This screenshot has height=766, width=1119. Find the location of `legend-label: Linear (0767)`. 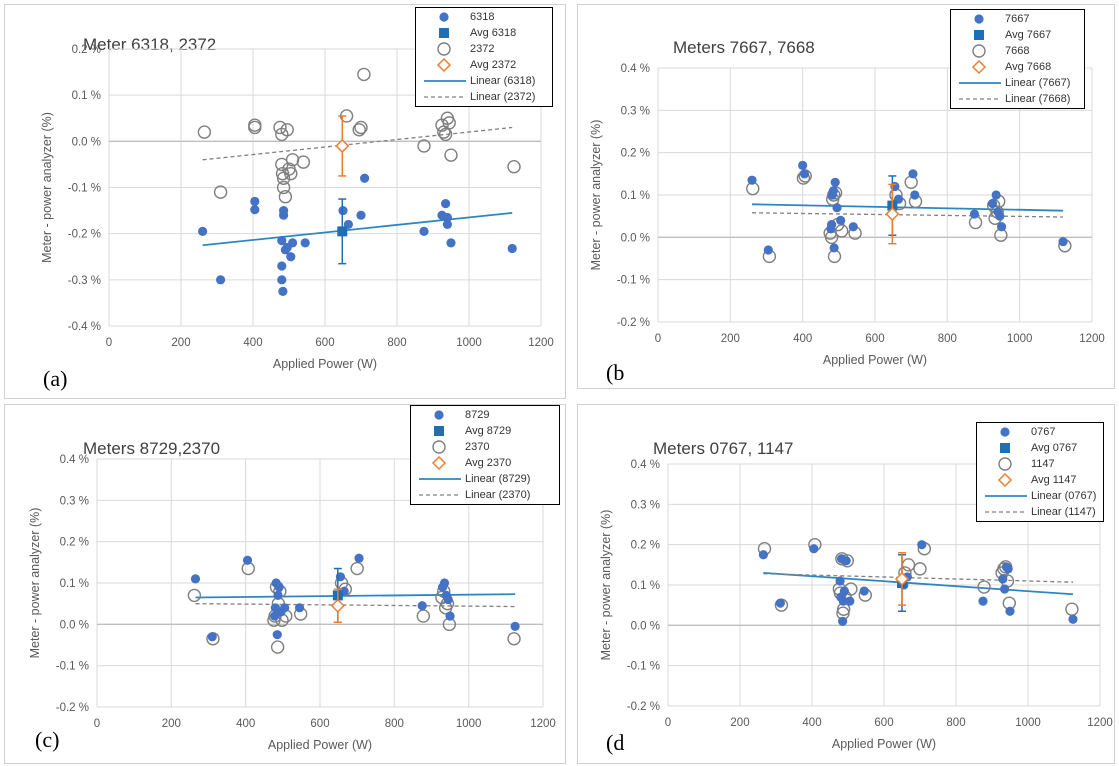

legend-label: Linear (0767) is located at coordinates (1064, 496).